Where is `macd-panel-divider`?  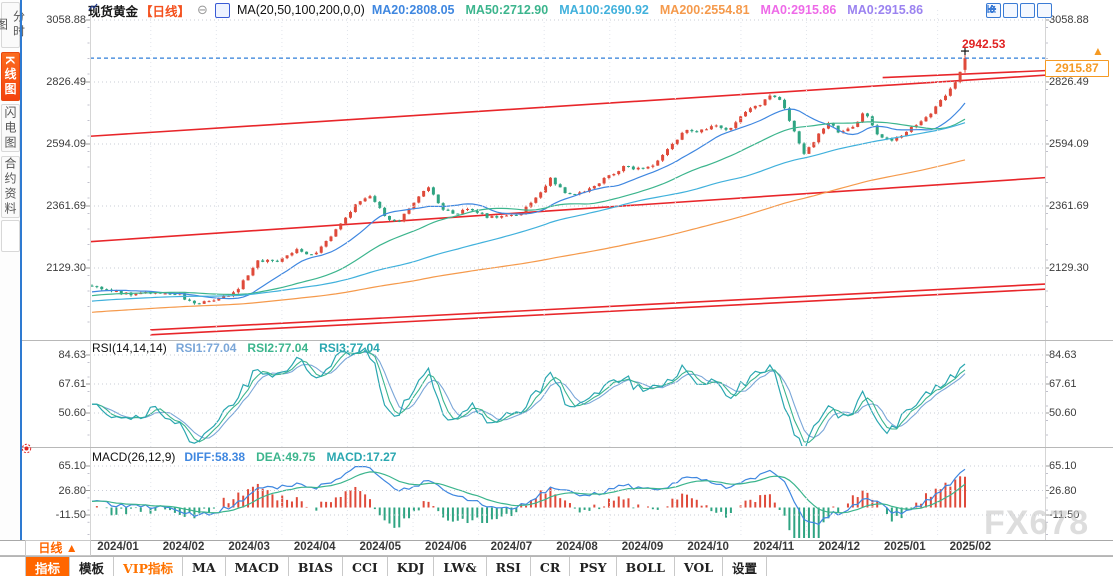
macd-panel-divider is located at coordinates (567, 447).